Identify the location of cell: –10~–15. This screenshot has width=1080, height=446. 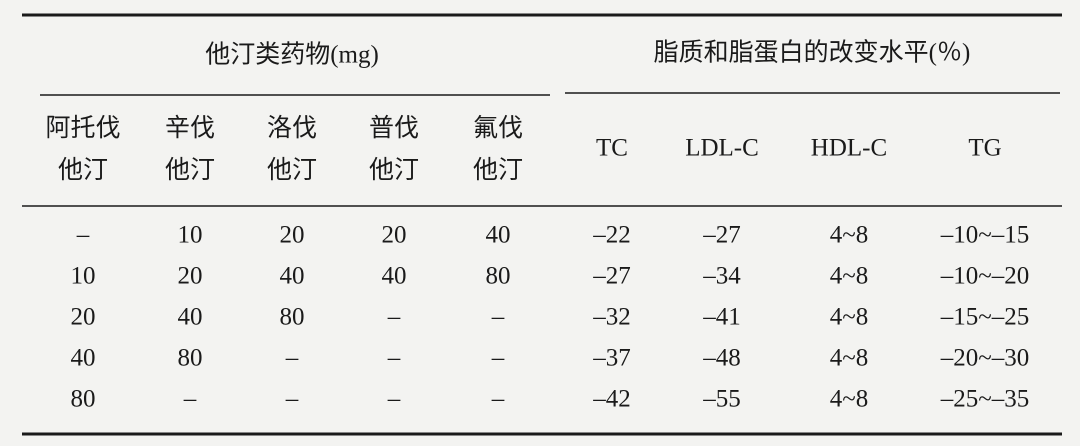
(985, 235).